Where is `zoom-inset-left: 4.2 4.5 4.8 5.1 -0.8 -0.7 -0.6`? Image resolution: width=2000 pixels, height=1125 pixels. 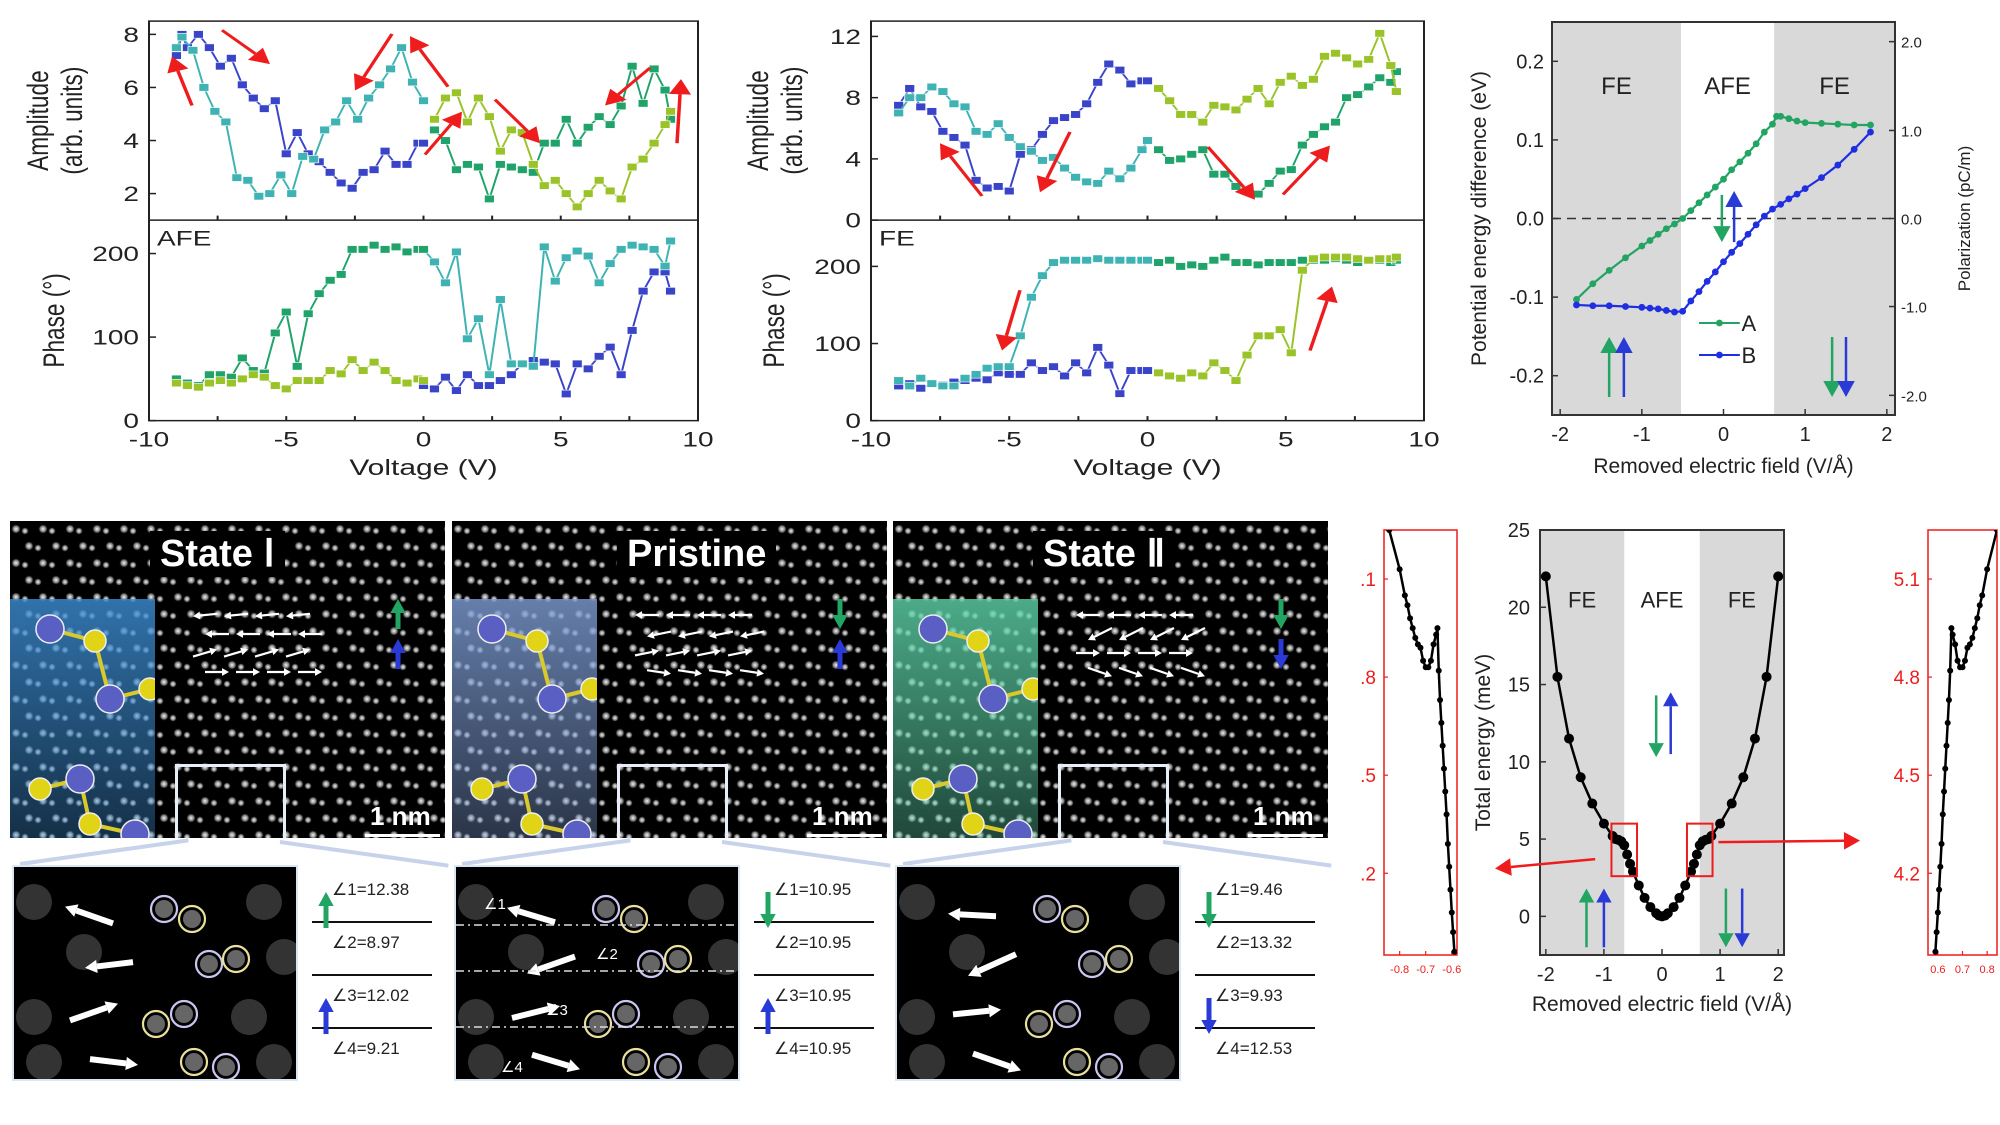 zoom-inset-left: 4.2 4.5 4.8 5.1 -0.8 -0.7 -0.6 is located at coordinates (1410, 752).